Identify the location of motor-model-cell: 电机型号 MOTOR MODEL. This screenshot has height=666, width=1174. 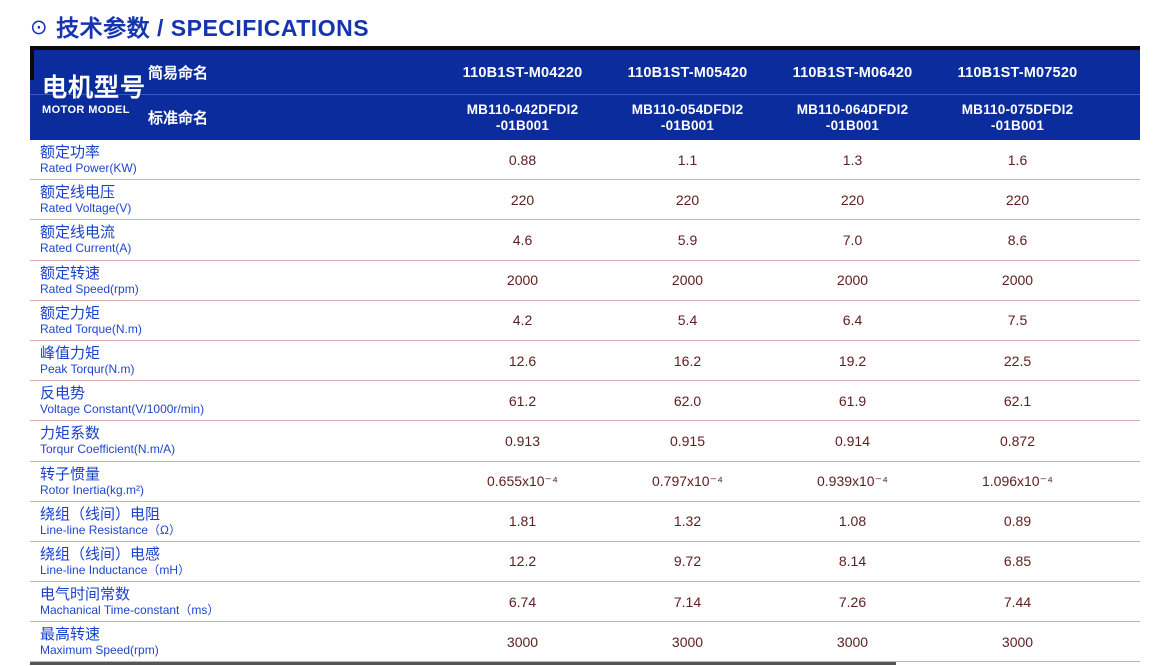
(98, 95).